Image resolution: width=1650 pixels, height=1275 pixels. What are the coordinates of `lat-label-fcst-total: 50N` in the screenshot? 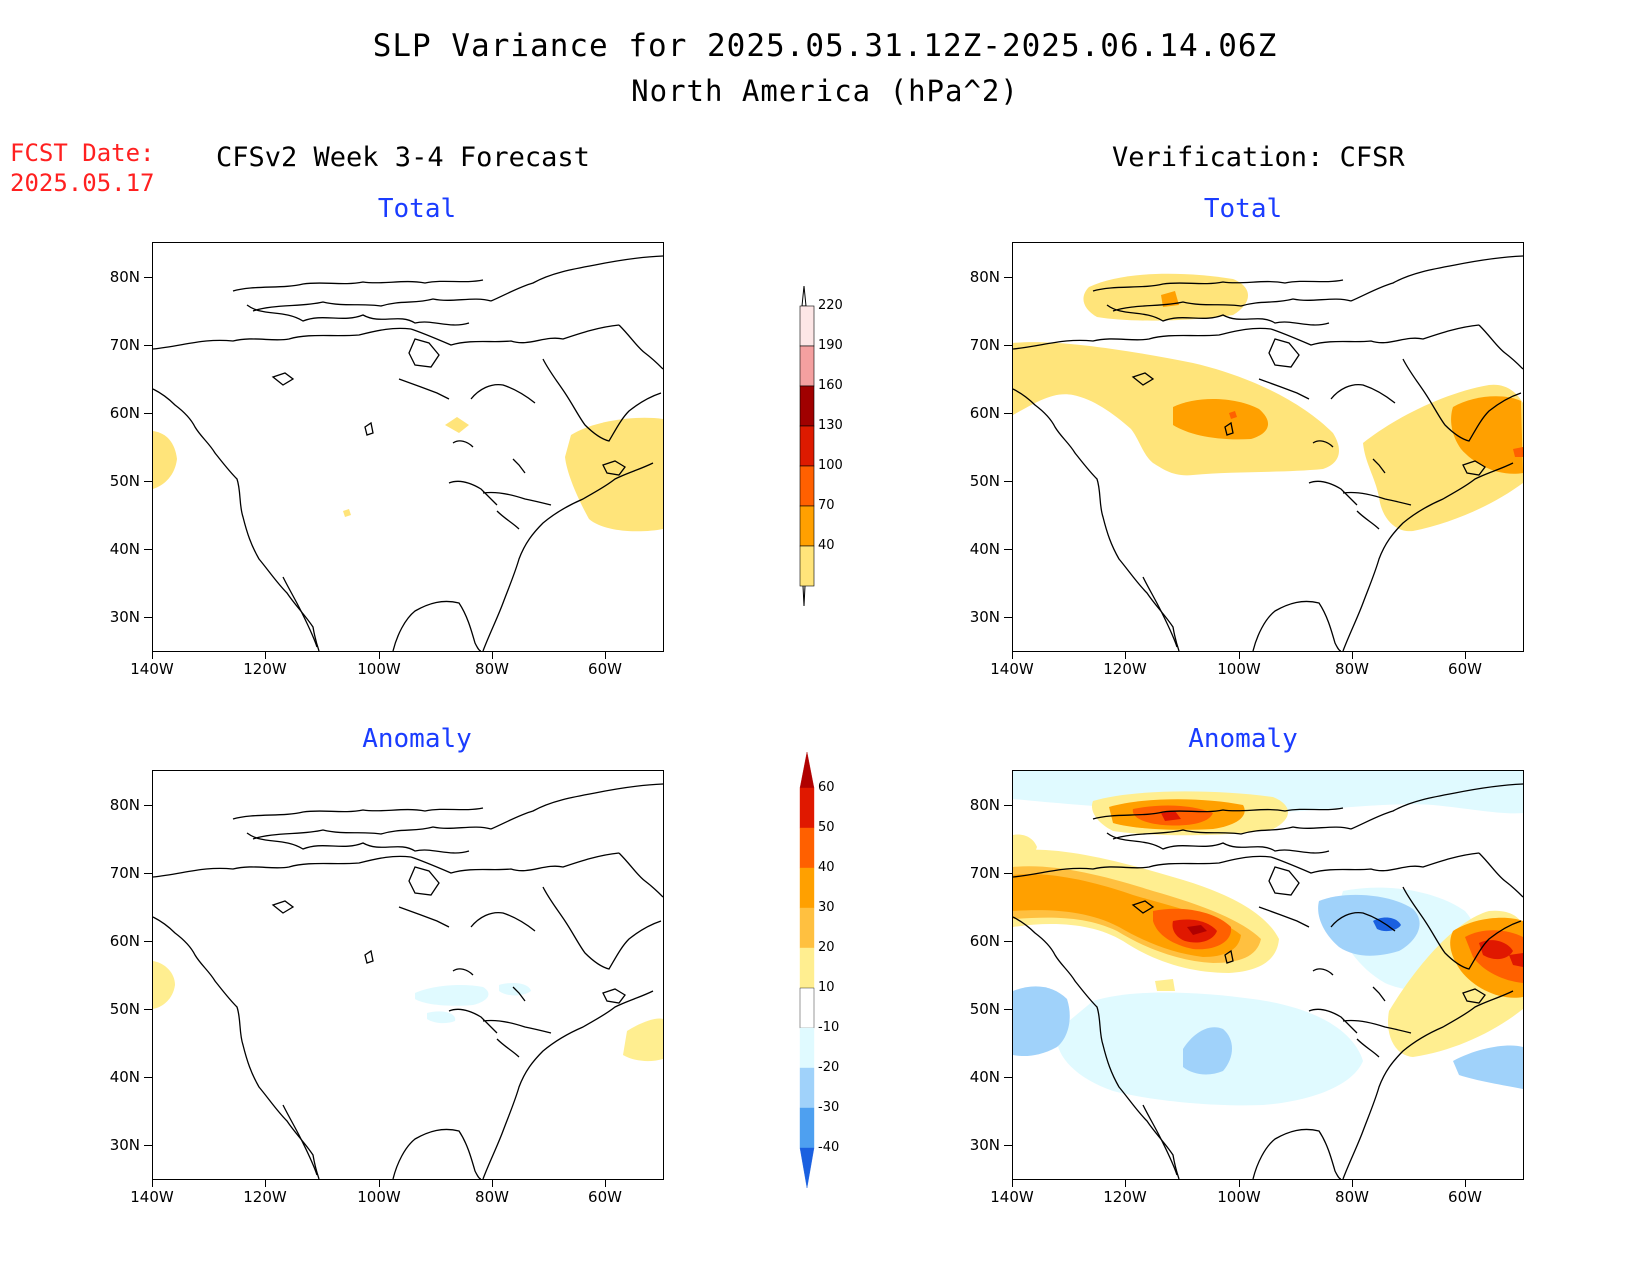 It's located at (124, 481).